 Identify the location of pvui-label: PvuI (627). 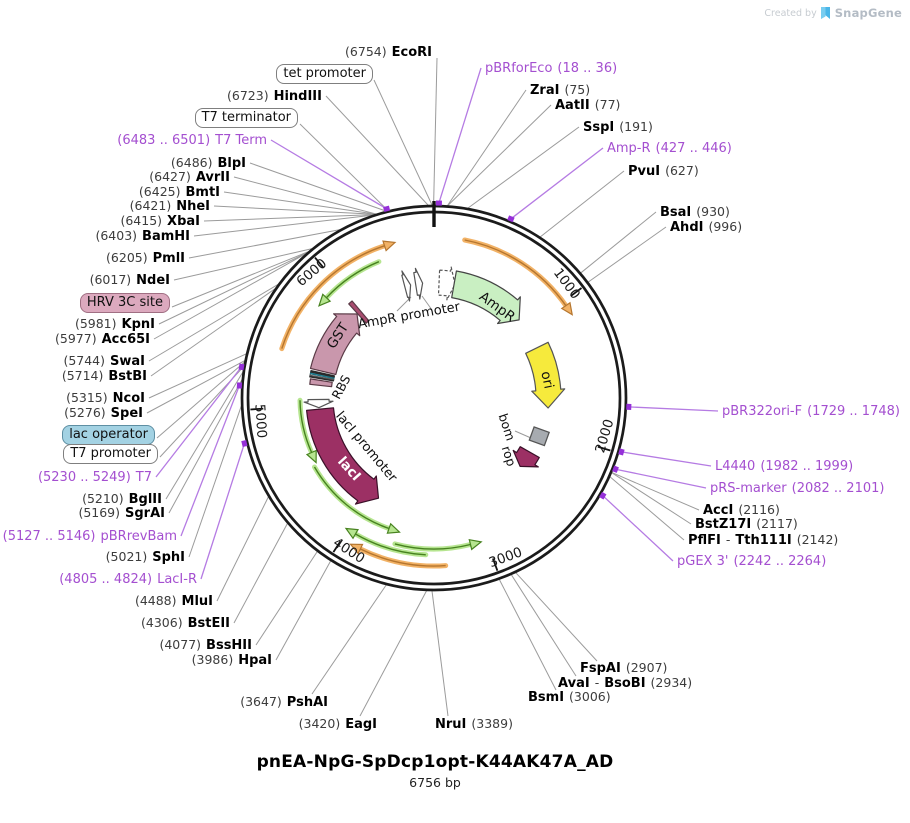
(663, 171).